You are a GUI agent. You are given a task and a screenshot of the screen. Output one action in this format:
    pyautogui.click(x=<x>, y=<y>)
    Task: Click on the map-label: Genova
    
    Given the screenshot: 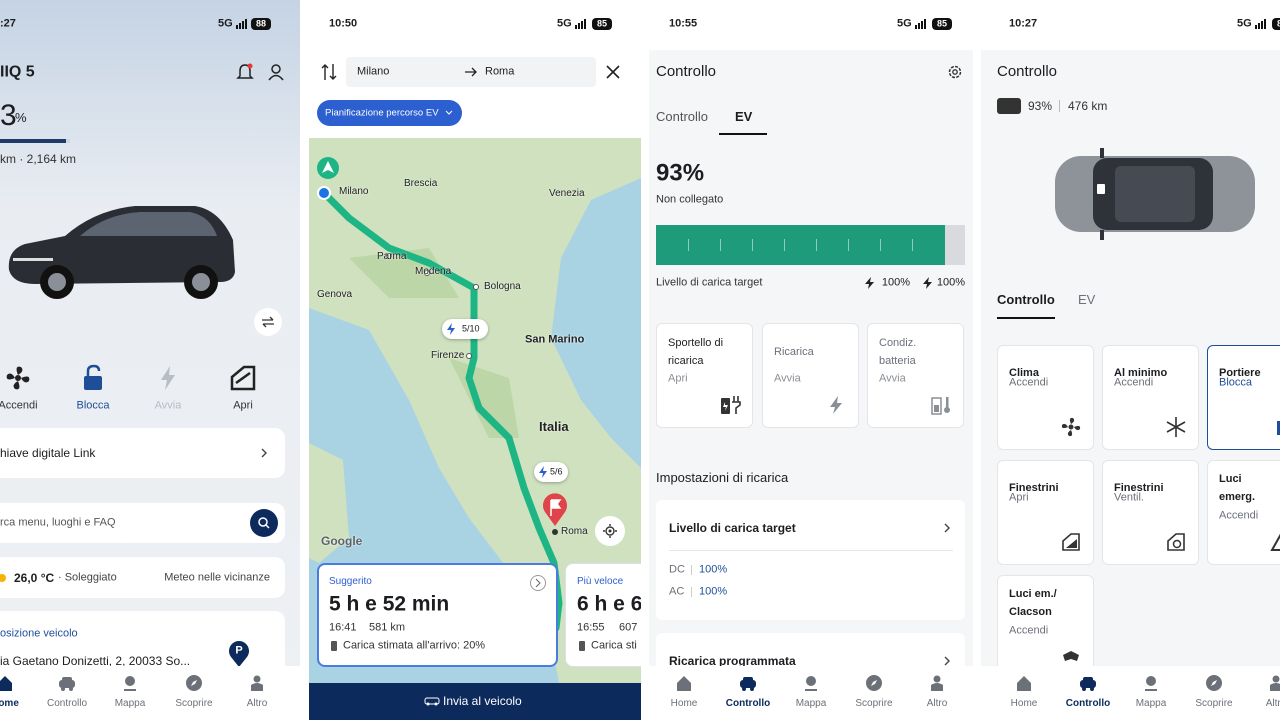 What is the action you would take?
    pyautogui.click(x=335, y=294)
    